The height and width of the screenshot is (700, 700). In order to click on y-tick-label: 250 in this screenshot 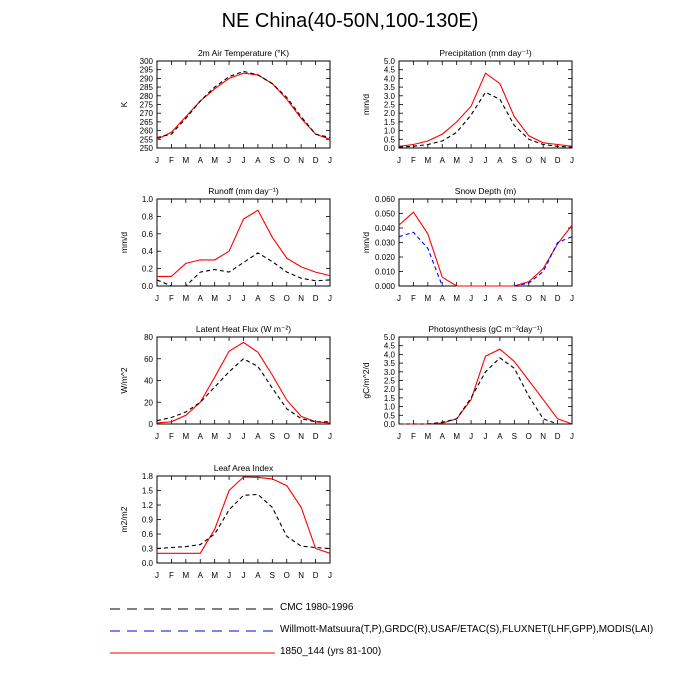, I will do `click(147, 148)`.